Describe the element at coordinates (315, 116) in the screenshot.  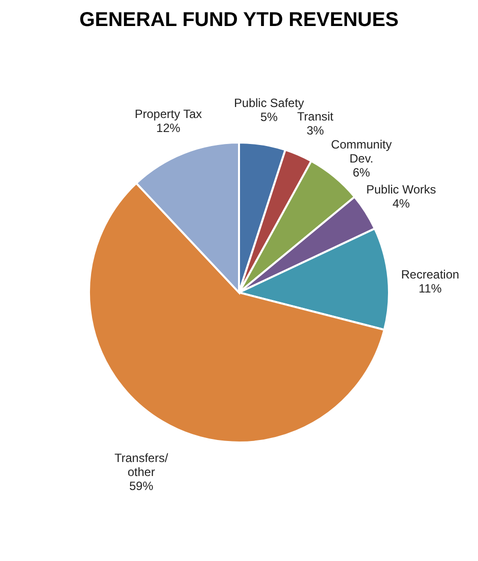
I see `slice-label: Transit` at that location.